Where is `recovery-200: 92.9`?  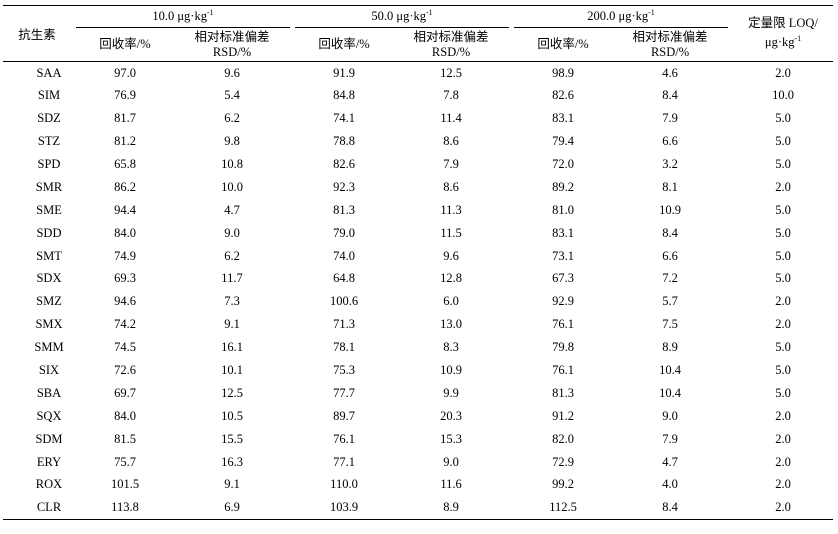
recovery-200: 92.9 is located at coordinates (563, 301).